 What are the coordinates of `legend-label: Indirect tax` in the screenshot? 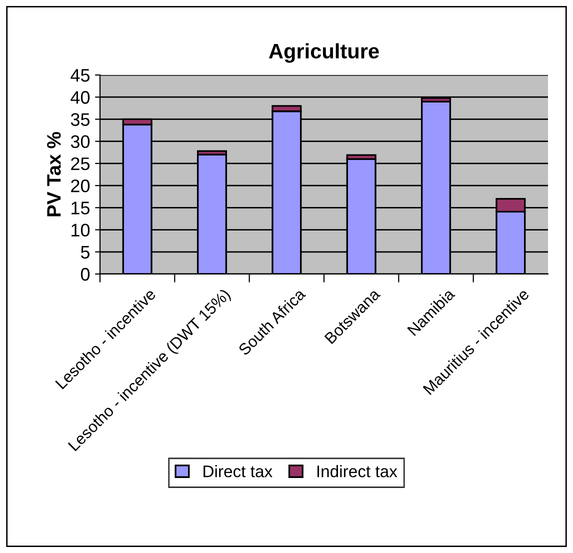 It's located at (357, 471).